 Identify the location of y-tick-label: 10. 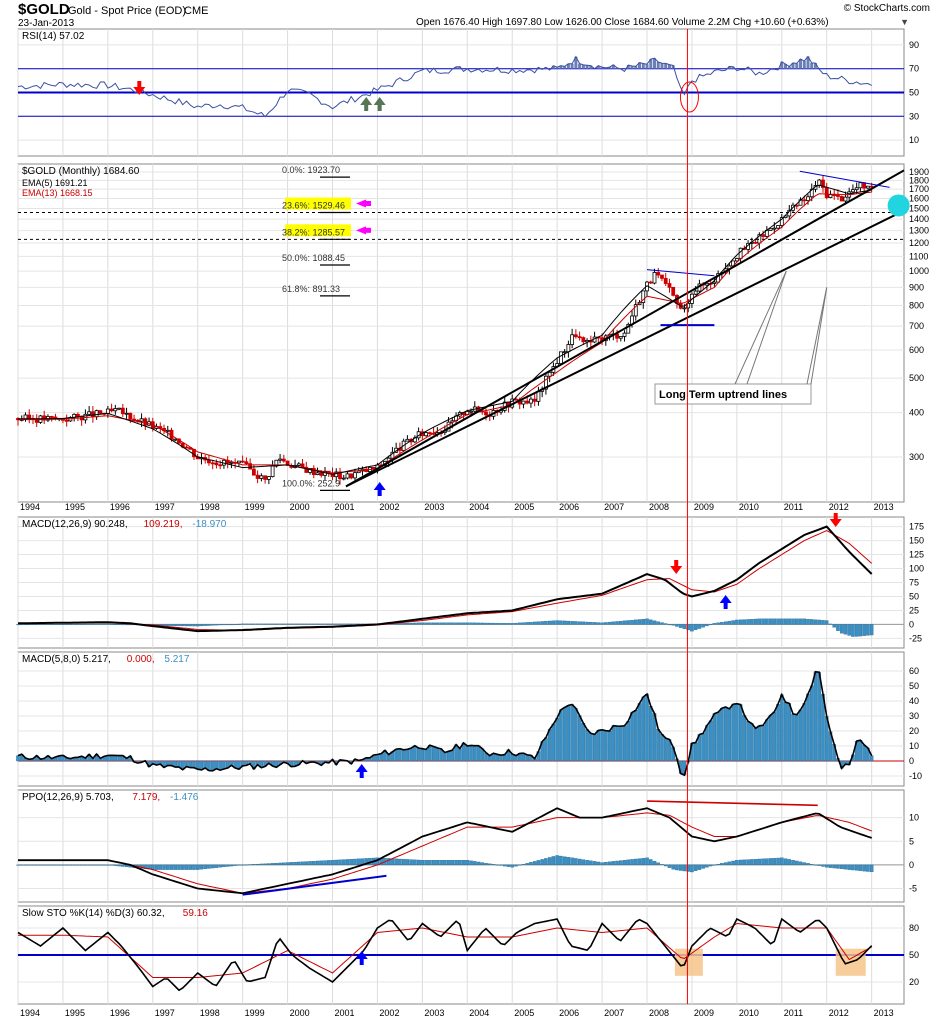
(914, 818).